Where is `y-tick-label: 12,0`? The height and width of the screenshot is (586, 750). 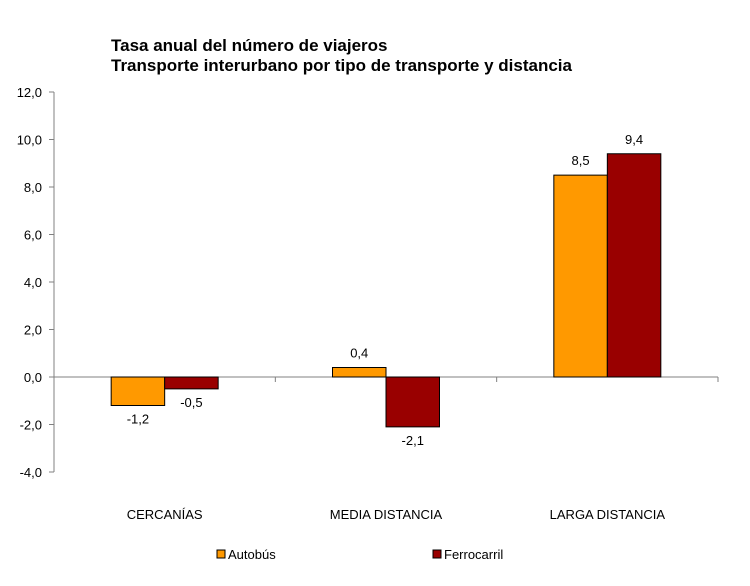 y-tick-label: 12,0 is located at coordinates (29, 92).